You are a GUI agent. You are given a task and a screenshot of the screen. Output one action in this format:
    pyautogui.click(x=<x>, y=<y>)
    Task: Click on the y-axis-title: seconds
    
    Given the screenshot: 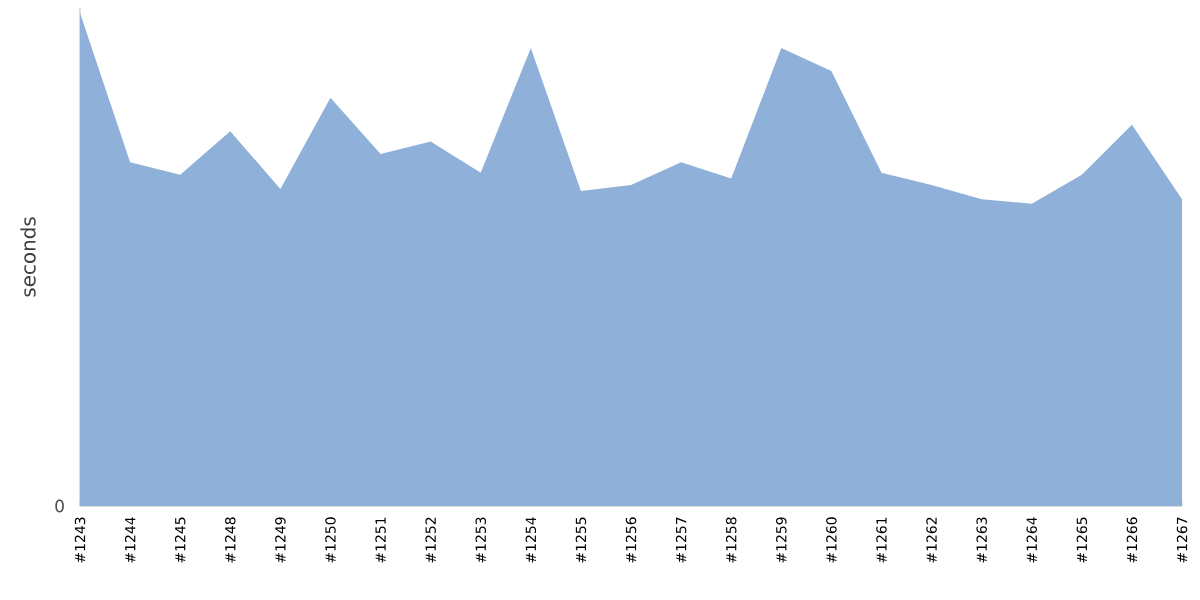 What is the action you would take?
    pyautogui.click(x=28, y=257)
    